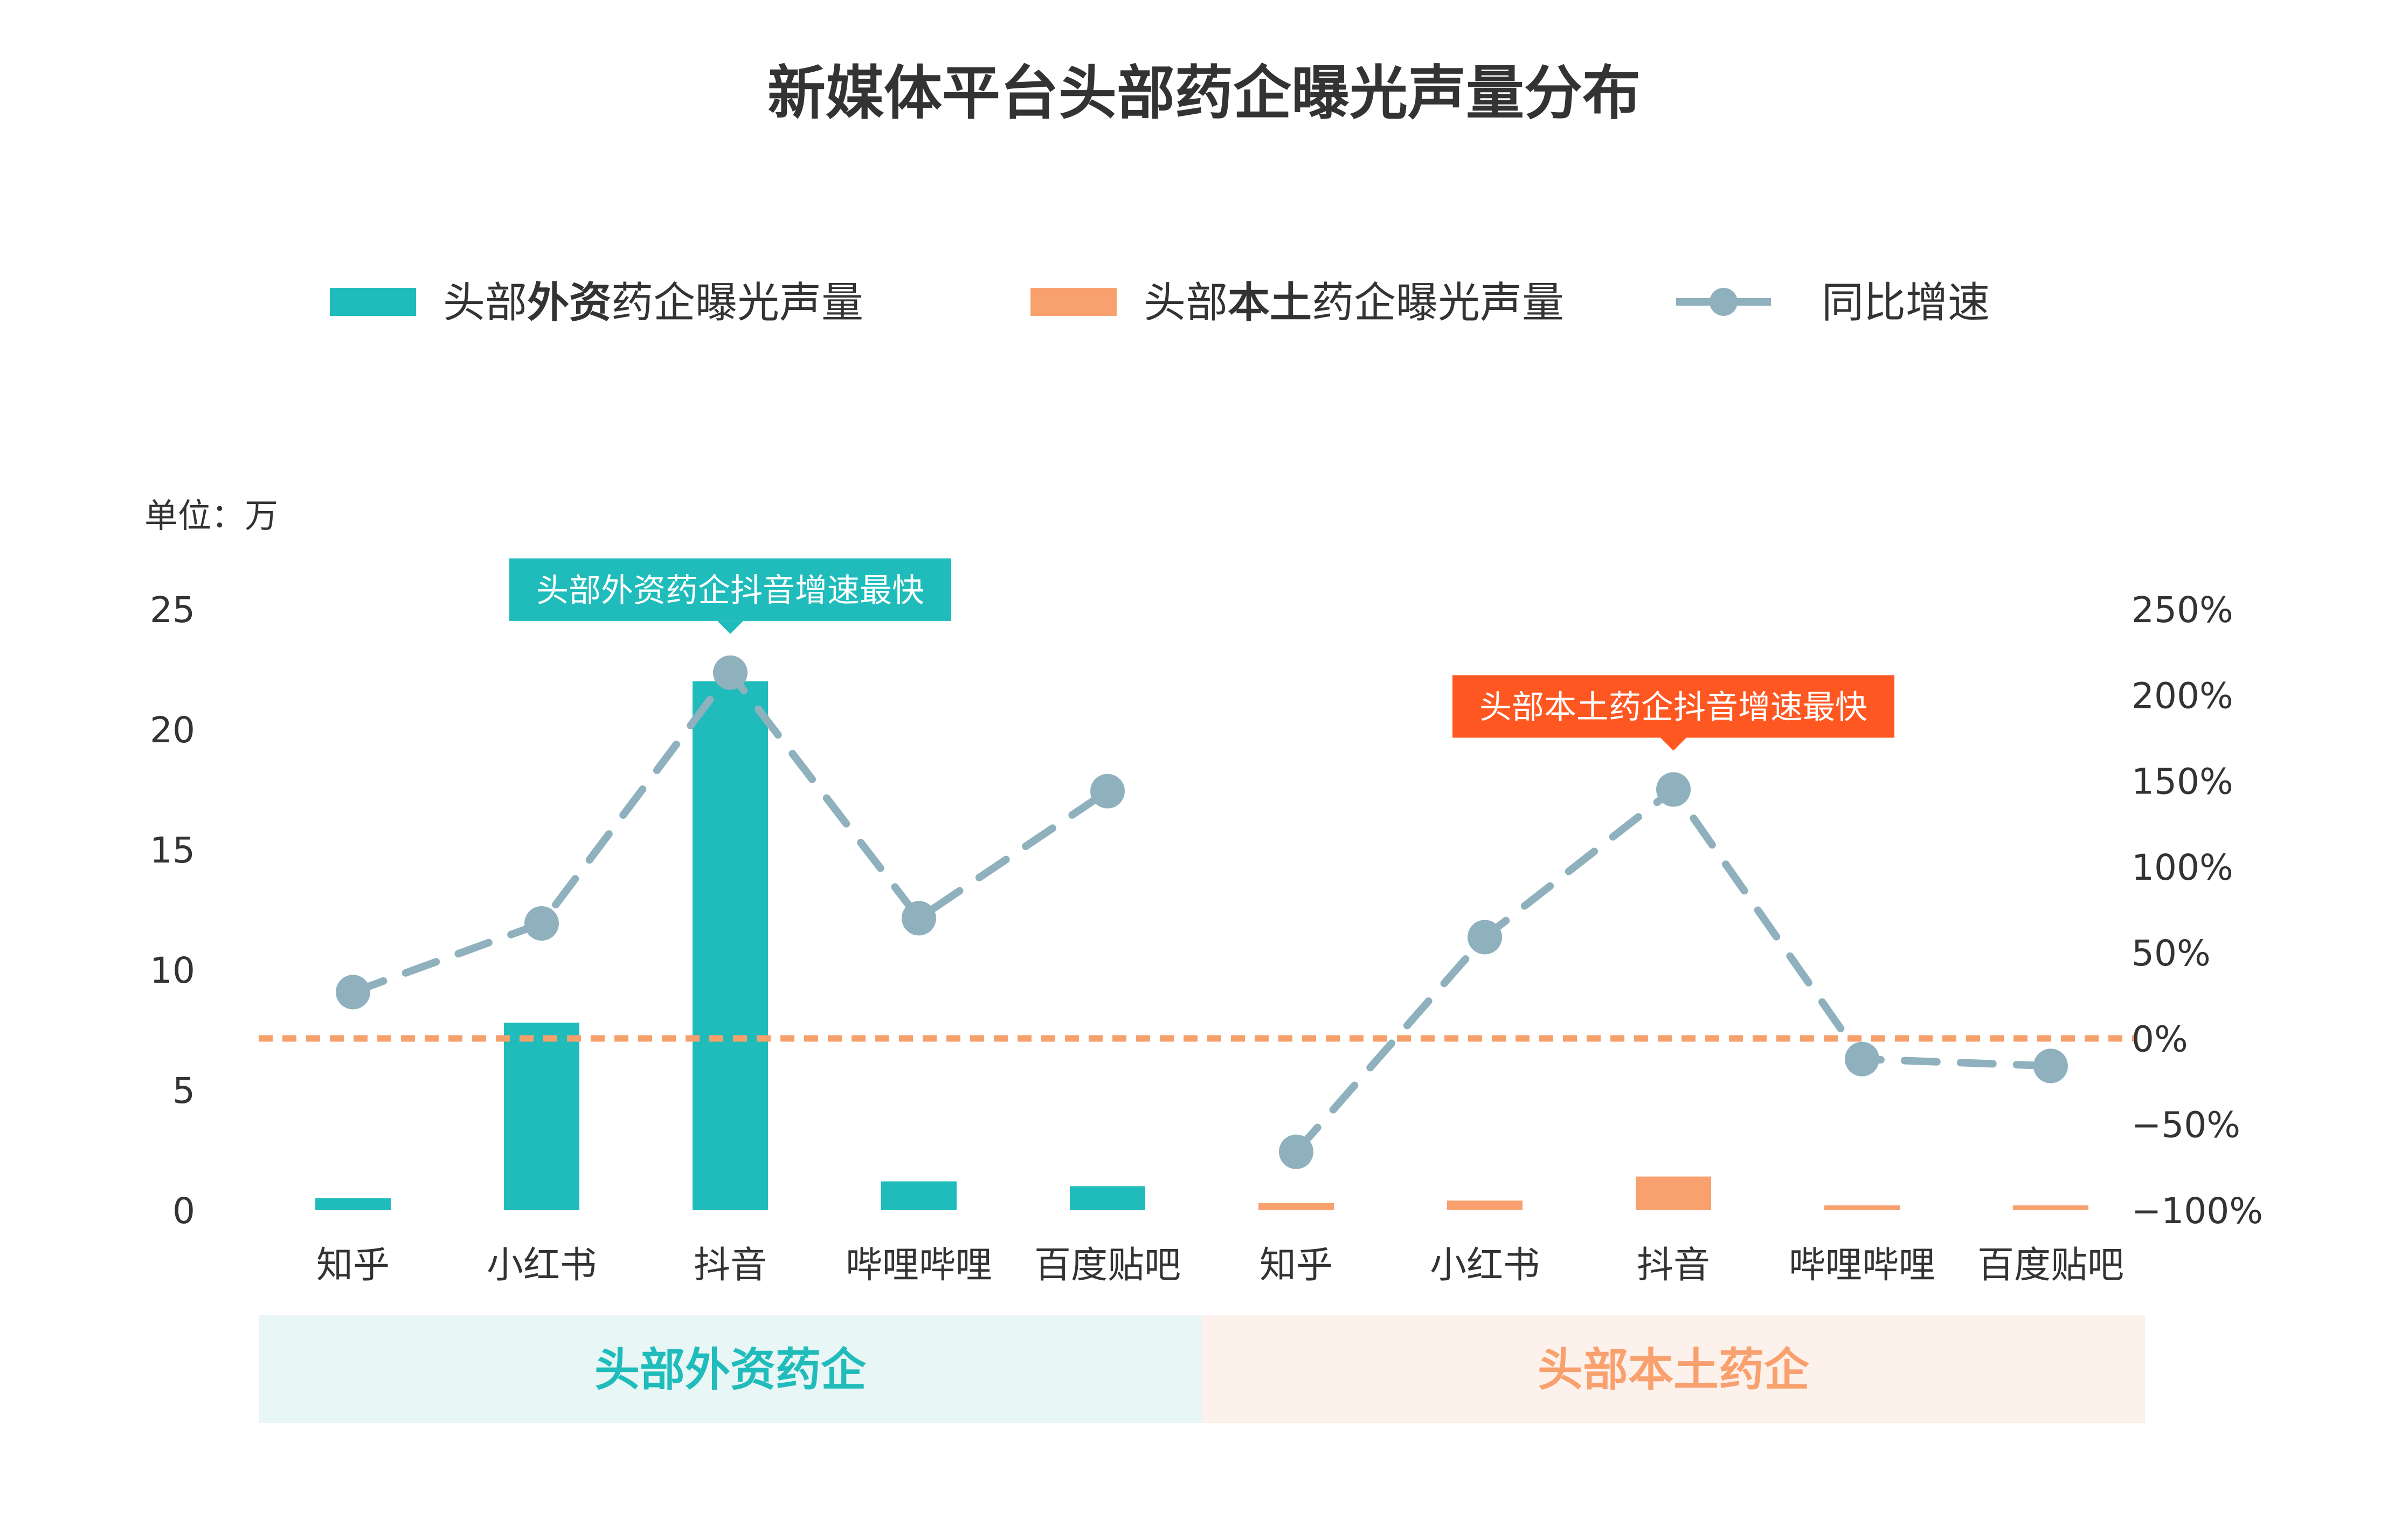  Describe the element at coordinates (1862, 1266) in the screenshot. I see `x-label-1-3: 哔哩哔哩` at that location.